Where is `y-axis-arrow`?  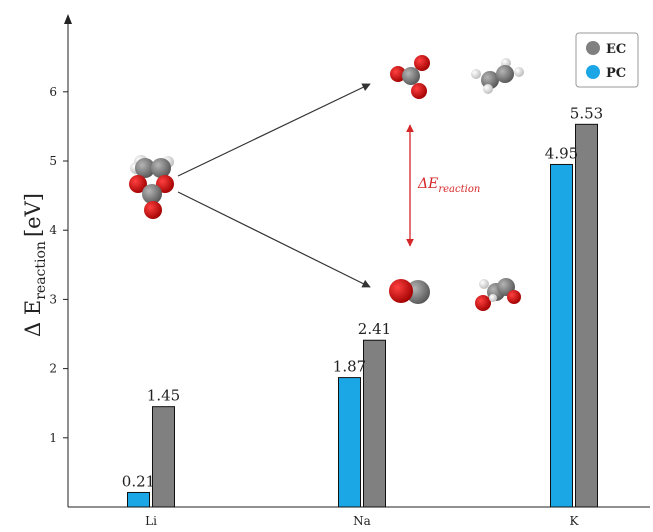 y-axis-arrow is located at coordinates (68, 19).